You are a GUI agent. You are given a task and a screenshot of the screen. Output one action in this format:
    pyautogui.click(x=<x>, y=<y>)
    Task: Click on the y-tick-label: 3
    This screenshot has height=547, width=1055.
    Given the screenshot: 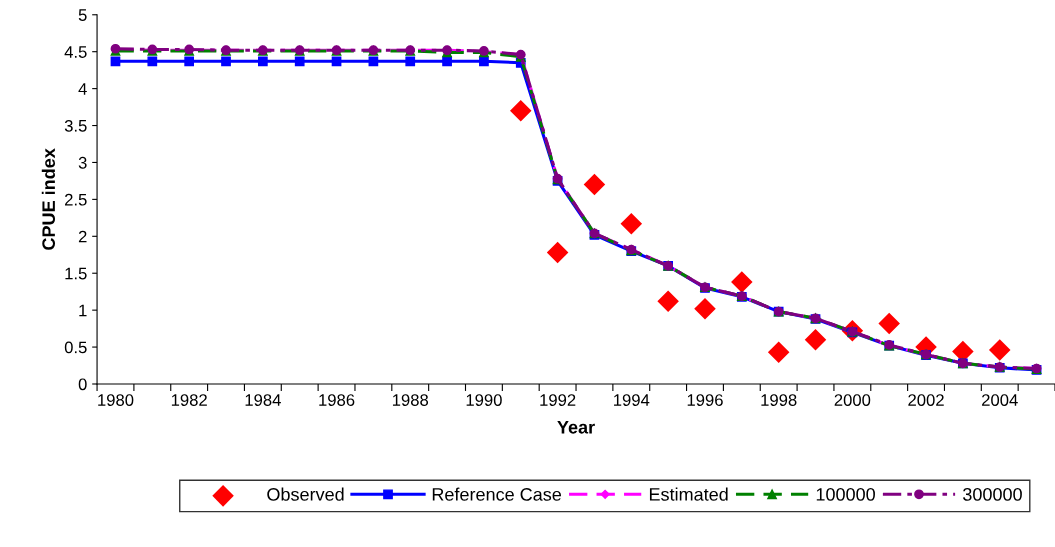 What is the action you would take?
    pyautogui.click(x=82, y=162)
    